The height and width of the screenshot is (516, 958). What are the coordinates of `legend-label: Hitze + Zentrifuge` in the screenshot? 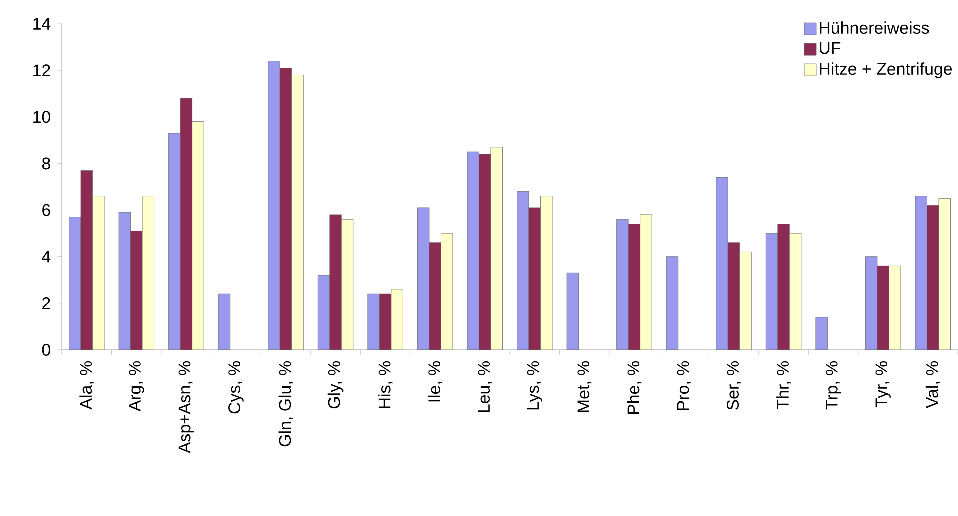 It's located at (886, 70).